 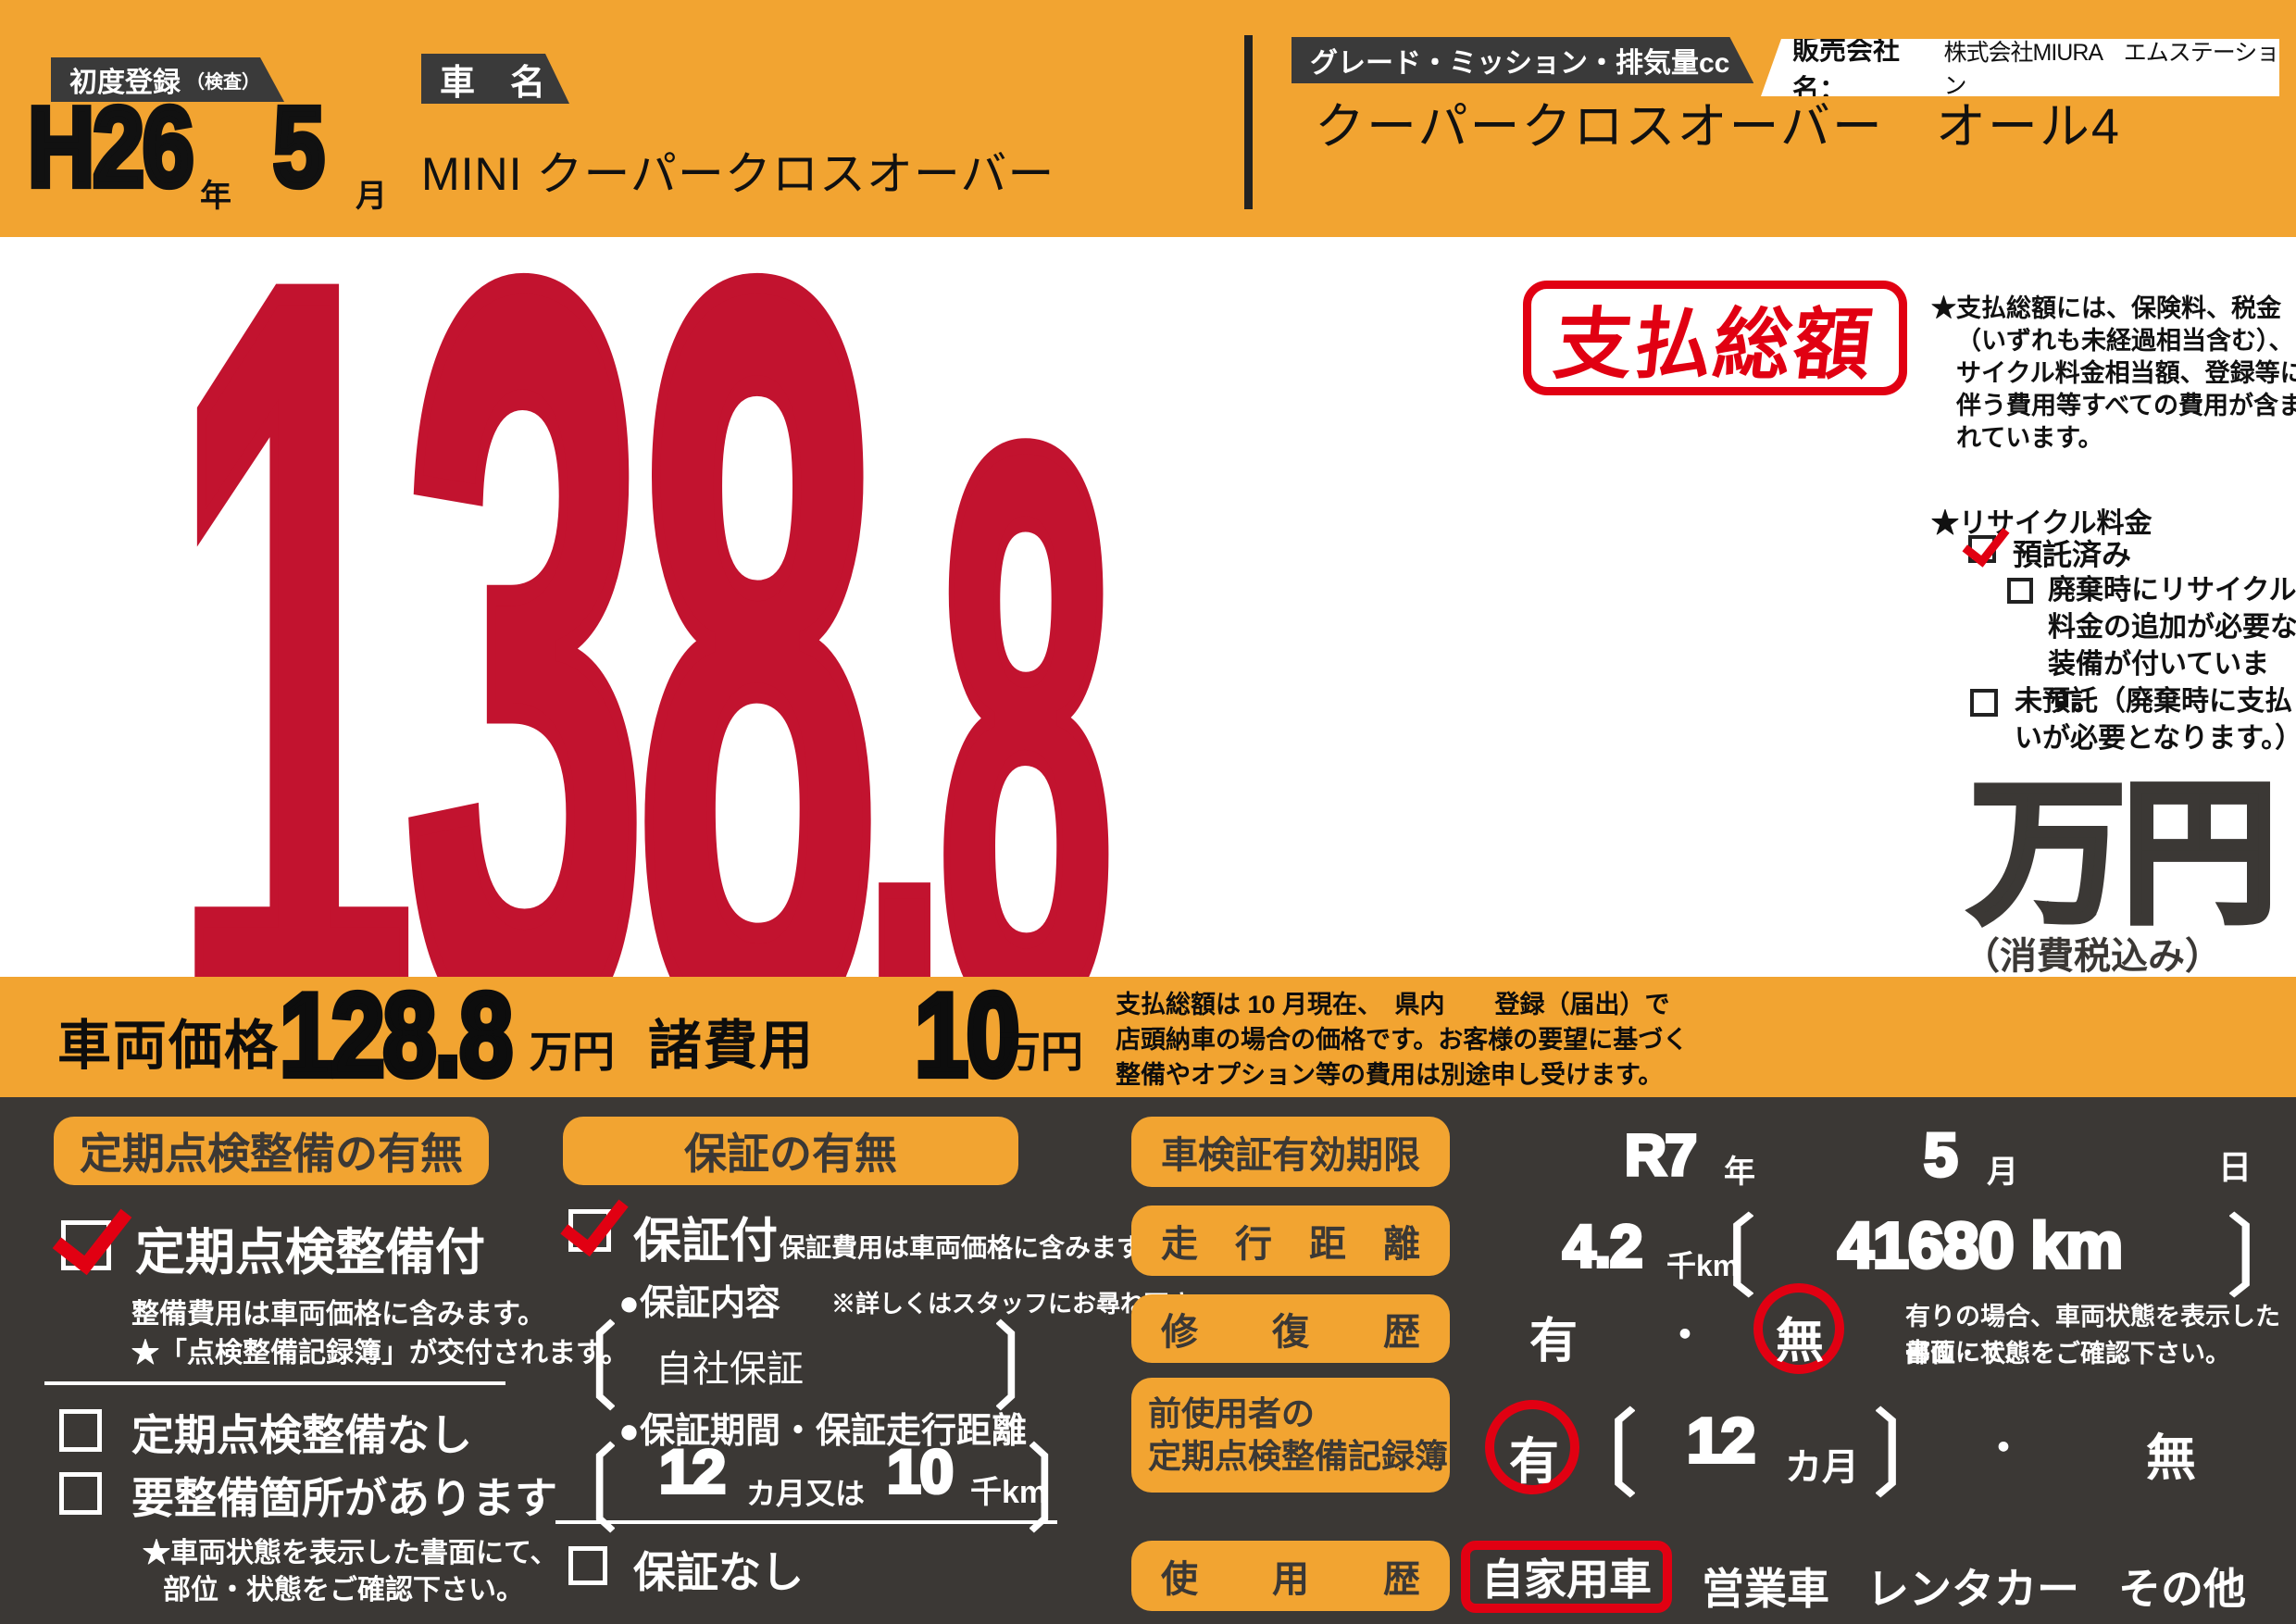 I want to click on vehicle-price-unit: 万円, so click(x=572, y=1052).